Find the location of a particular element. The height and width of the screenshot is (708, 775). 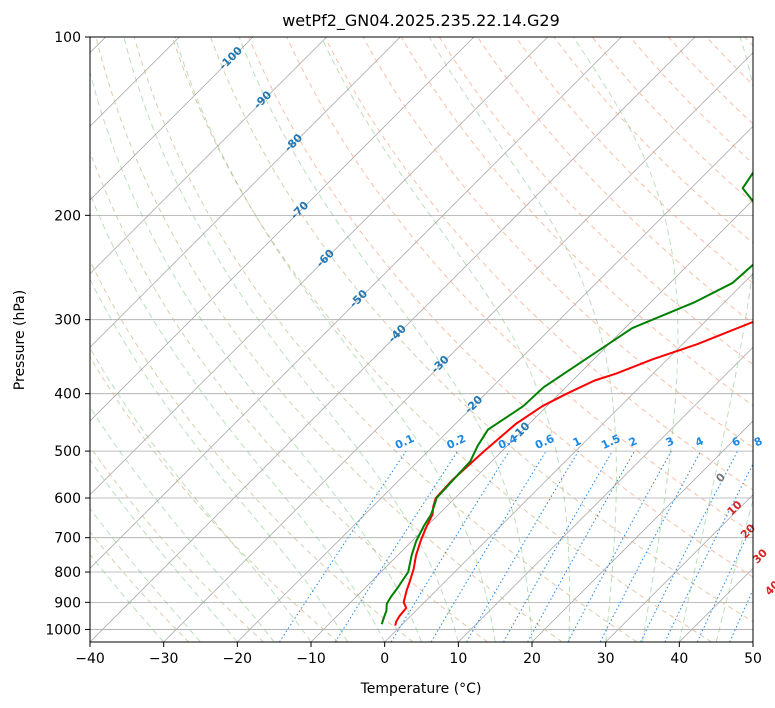

y-tick-label: 300 is located at coordinates (67, 321).